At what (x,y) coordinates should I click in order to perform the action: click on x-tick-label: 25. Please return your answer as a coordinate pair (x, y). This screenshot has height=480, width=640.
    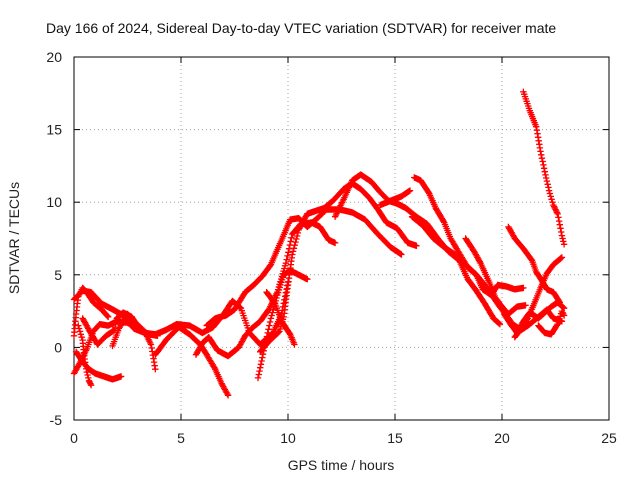
    Looking at the image, I should click on (609, 438).